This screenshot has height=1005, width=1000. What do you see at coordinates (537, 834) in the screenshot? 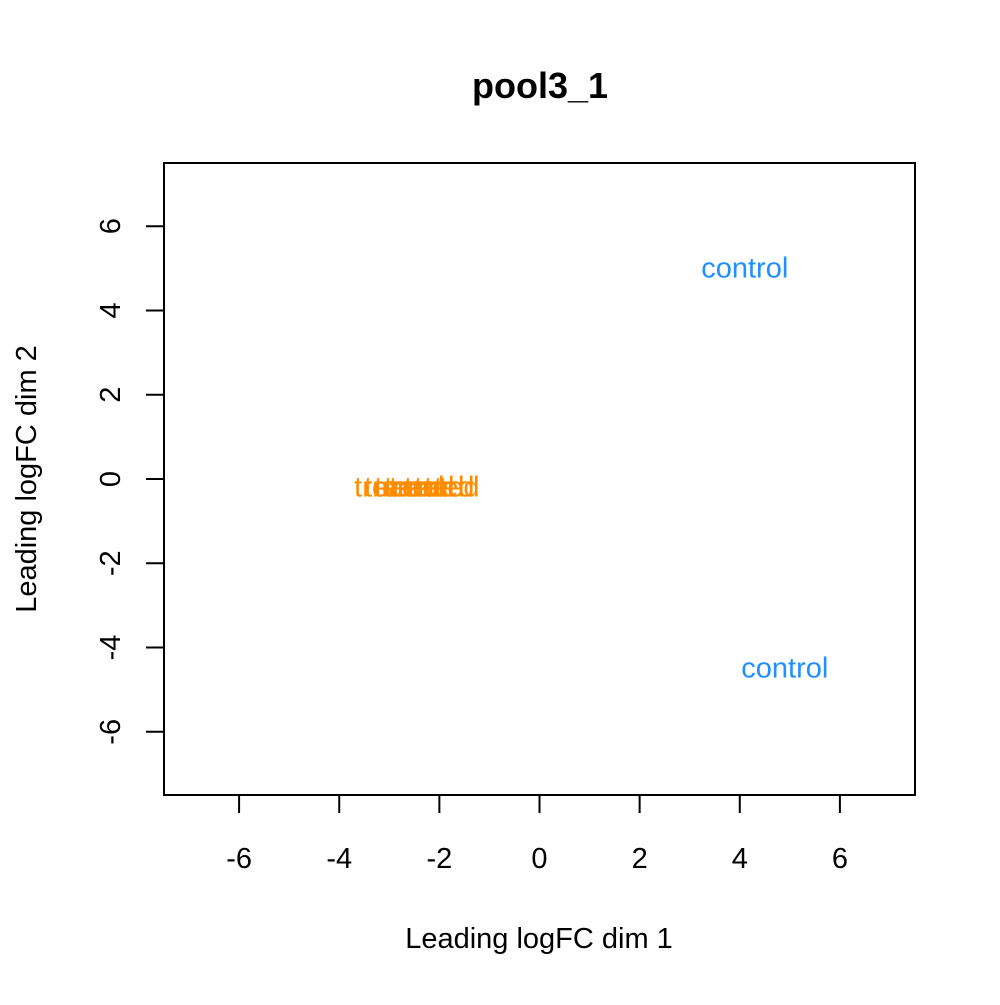
I see `x-axis: -6 -4 -2 0 2 4 6` at bounding box center [537, 834].